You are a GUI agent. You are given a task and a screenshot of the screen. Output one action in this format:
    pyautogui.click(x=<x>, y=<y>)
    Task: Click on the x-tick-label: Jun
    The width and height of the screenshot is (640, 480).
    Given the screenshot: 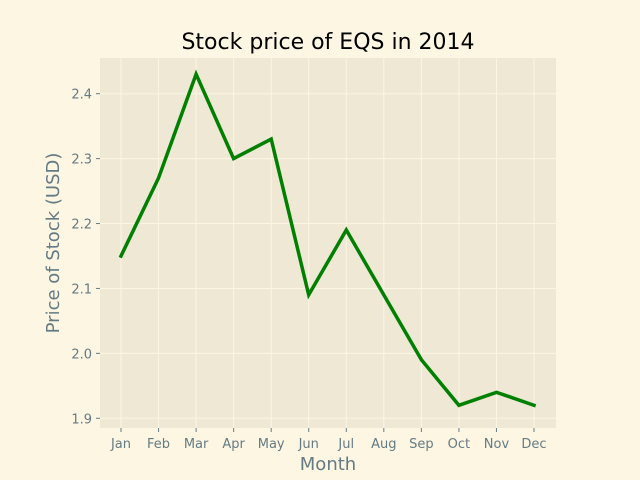 What is the action you would take?
    pyautogui.click(x=308, y=444)
    